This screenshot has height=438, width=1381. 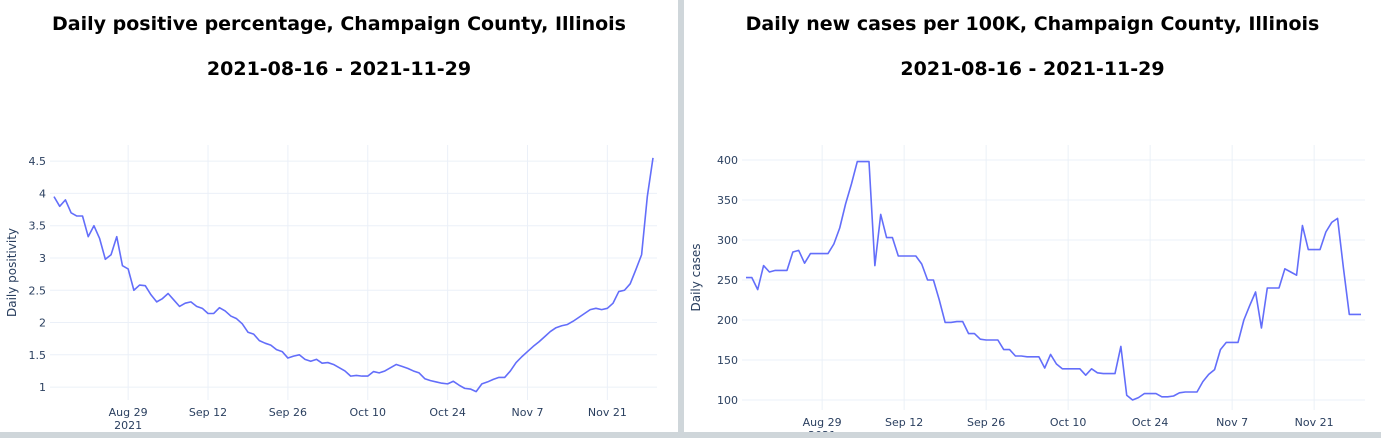 I want to click on y-tick-label: 1, so click(x=42, y=387).